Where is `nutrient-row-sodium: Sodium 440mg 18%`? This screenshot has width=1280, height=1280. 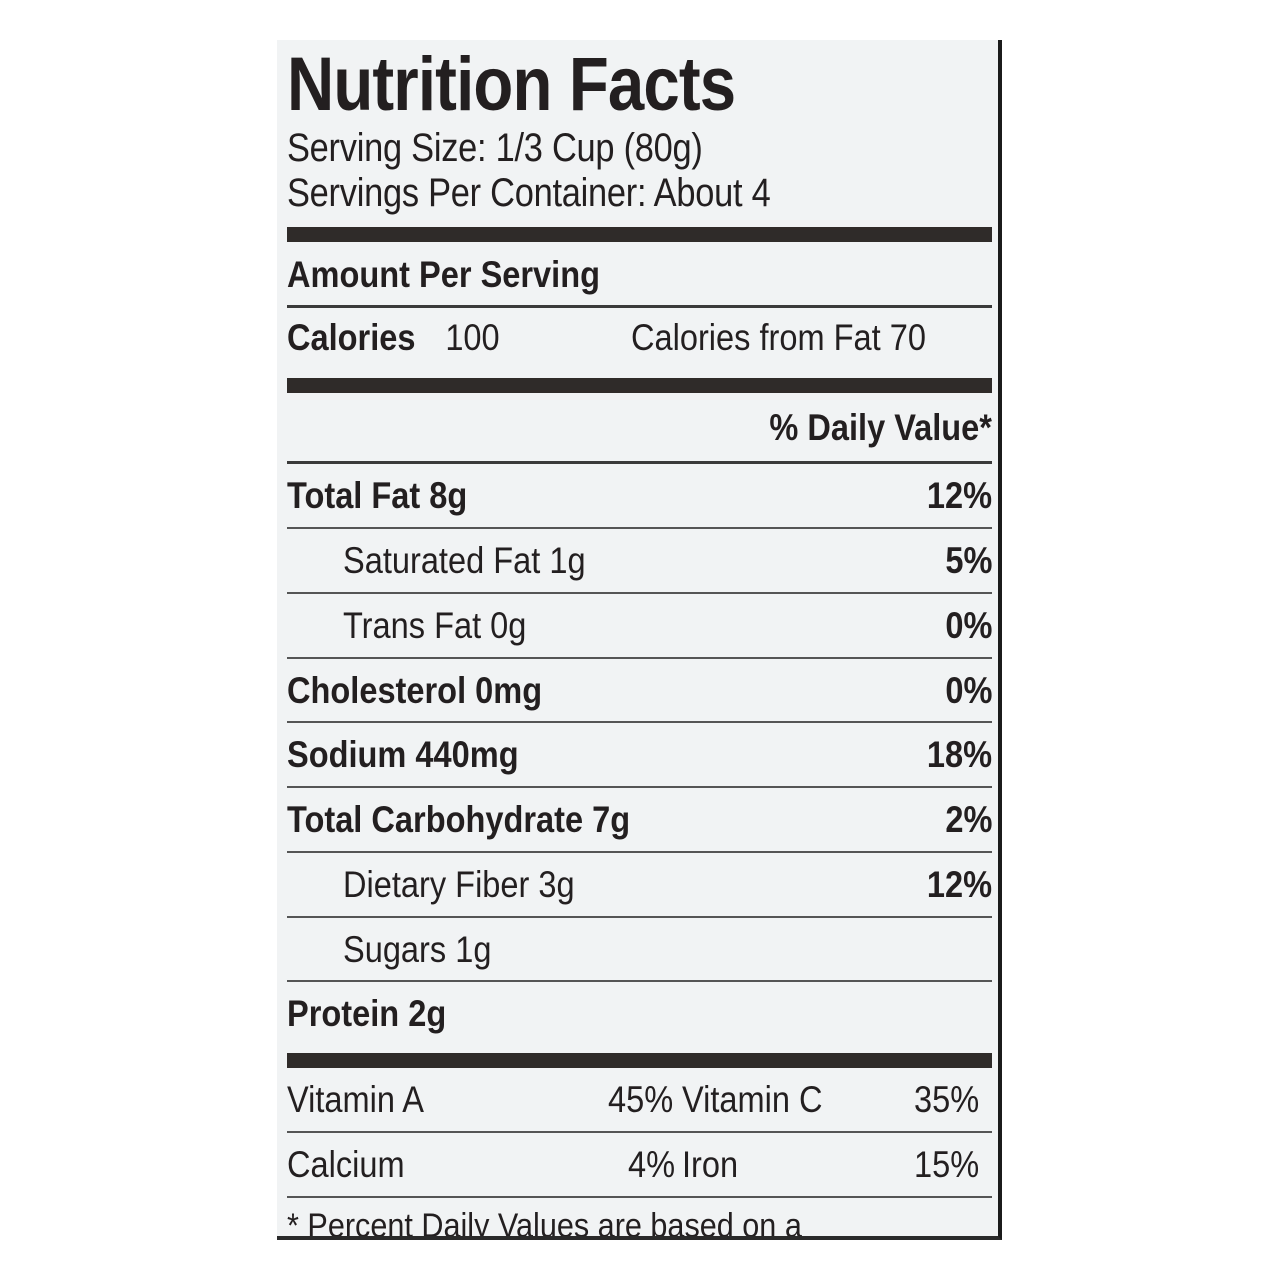
nutrient-row-sodium: Sodium 440mg 18% is located at coordinates (639, 754).